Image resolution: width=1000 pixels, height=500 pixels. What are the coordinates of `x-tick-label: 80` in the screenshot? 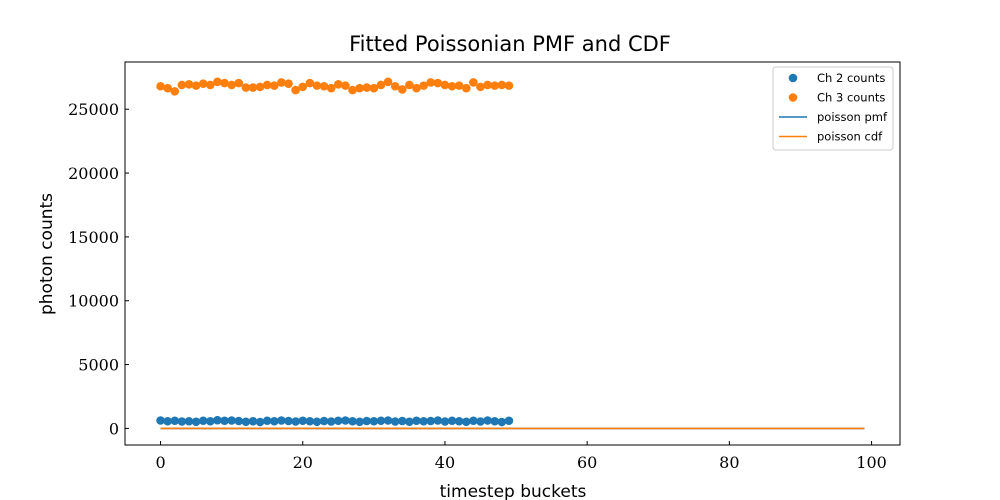 It's located at (729, 462).